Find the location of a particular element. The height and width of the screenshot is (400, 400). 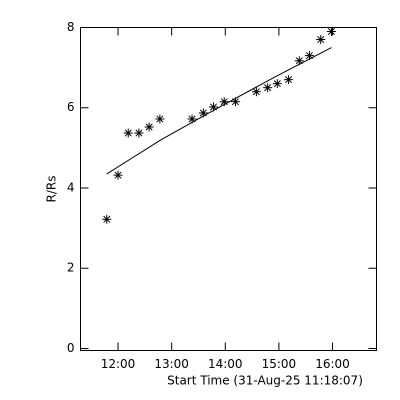

x-tick-label: 13:00 is located at coordinates (171, 364).